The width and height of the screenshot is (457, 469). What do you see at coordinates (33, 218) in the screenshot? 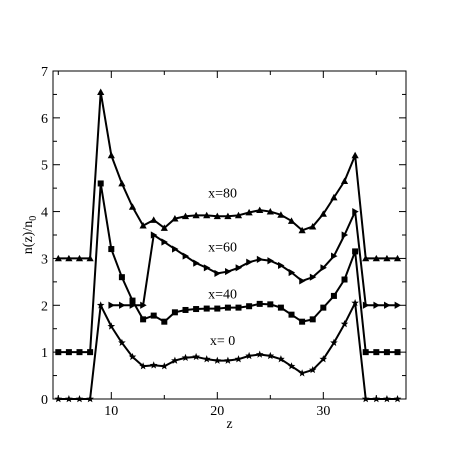
I see `y-axis-label-subscript: 0` at bounding box center [33, 218].